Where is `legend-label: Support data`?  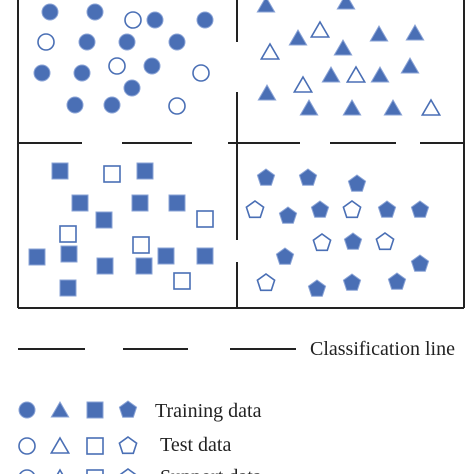
legend-label: Support data is located at coordinates (211, 468).